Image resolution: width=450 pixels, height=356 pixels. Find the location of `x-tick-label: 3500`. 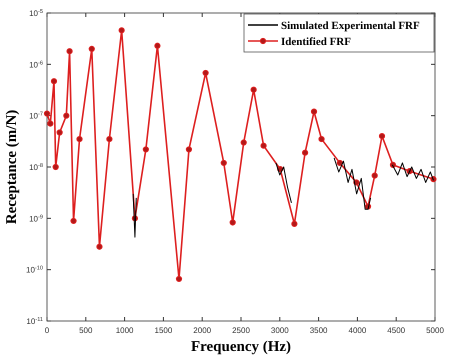

x-tick-label: 3500 is located at coordinates (319, 330).